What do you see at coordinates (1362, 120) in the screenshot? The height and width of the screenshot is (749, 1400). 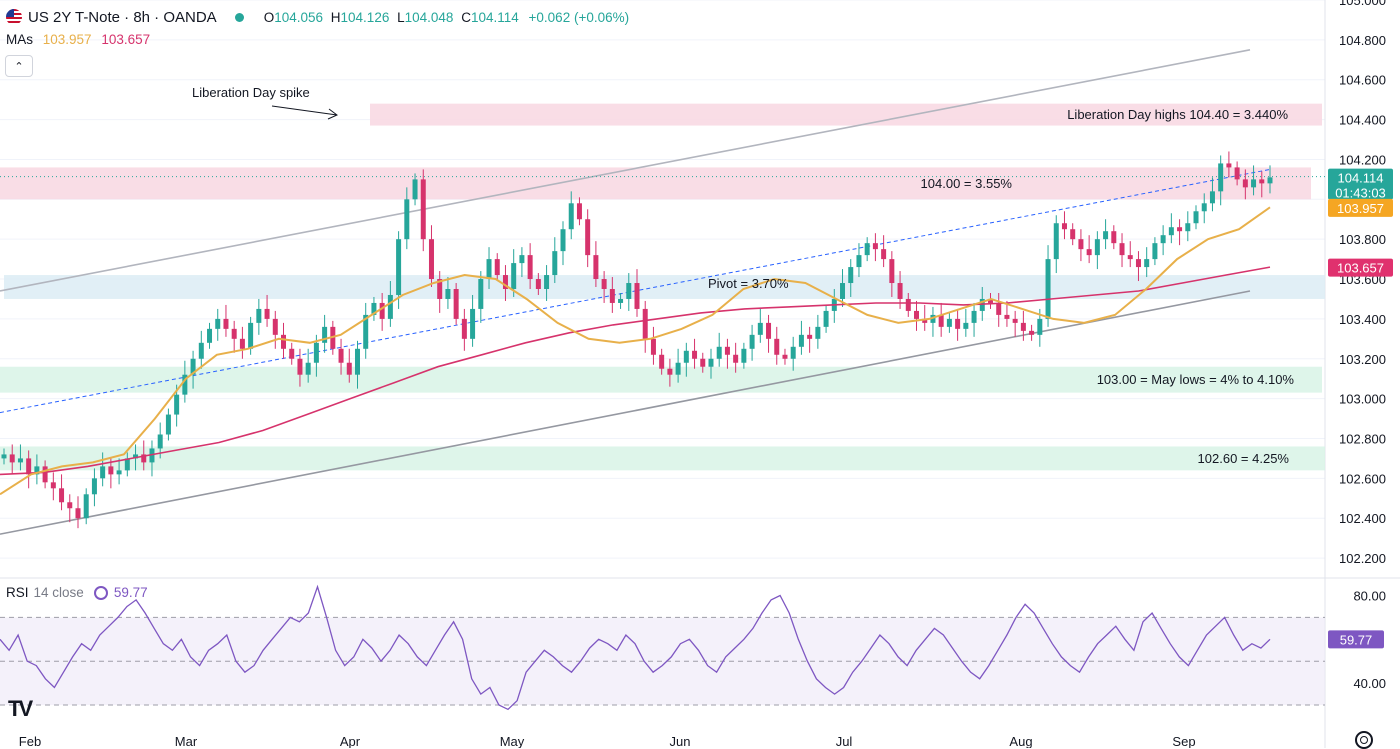 I see `y-tick-label: 104.400` at bounding box center [1362, 120].